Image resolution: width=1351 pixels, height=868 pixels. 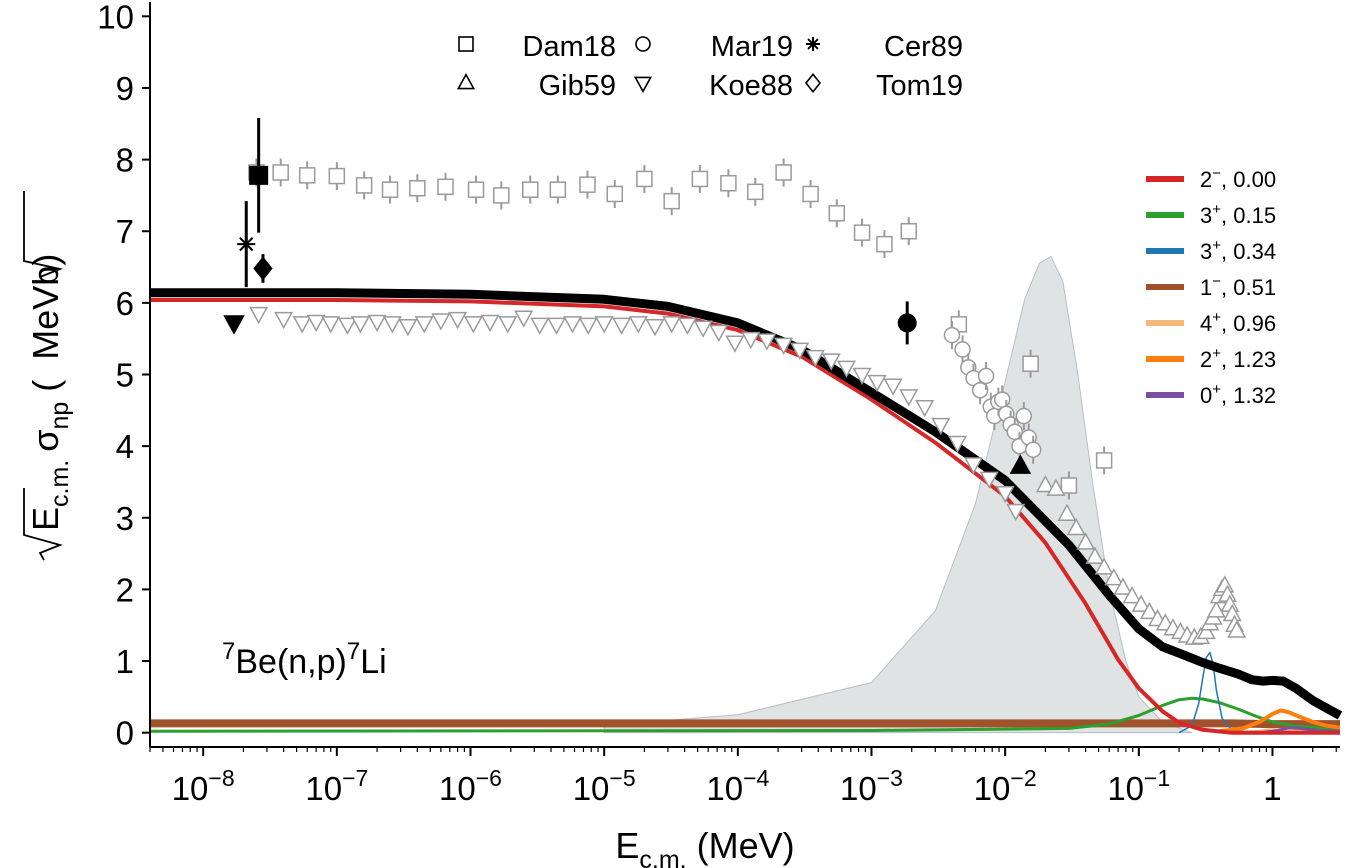 What do you see at coordinates (45, 323) in the screenshot?
I see `y-label-unit-rad: MeV` at bounding box center [45, 323].